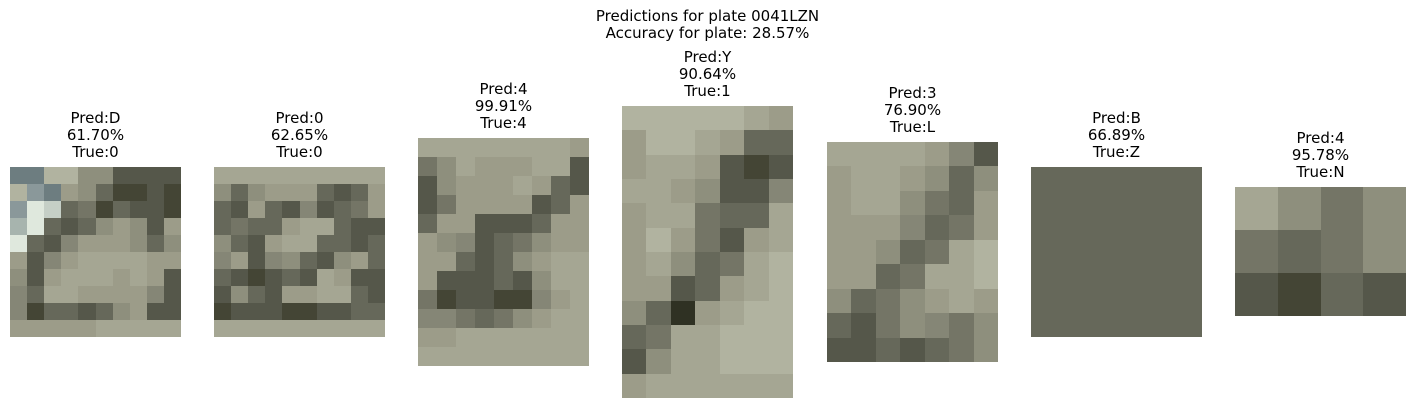 The height and width of the screenshot is (408, 1415). Describe the element at coordinates (912, 127) in the screenshot. I see `panel-true-label: True:L` at that location.